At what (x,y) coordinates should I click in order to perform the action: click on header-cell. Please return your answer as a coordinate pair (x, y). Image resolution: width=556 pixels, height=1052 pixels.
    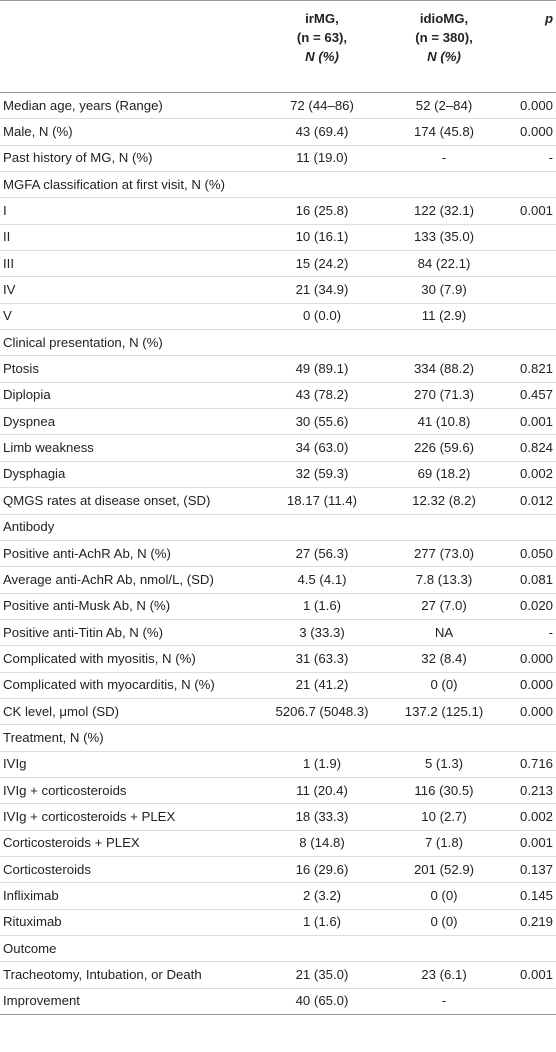
    Looking at the image, I should click on (135, 47).